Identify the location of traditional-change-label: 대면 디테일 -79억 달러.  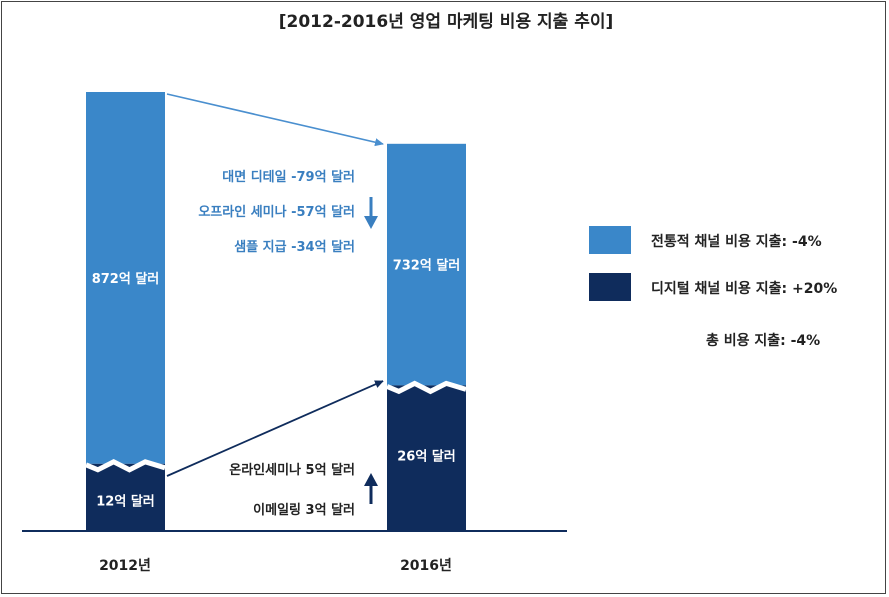
(288, 177).